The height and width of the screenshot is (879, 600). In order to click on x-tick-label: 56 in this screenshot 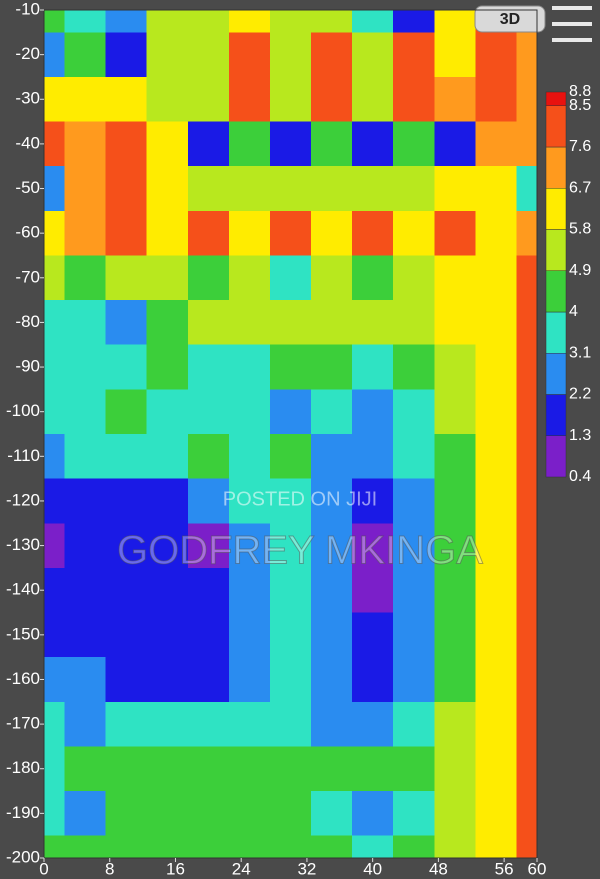, I will do `click(504, 868)`.